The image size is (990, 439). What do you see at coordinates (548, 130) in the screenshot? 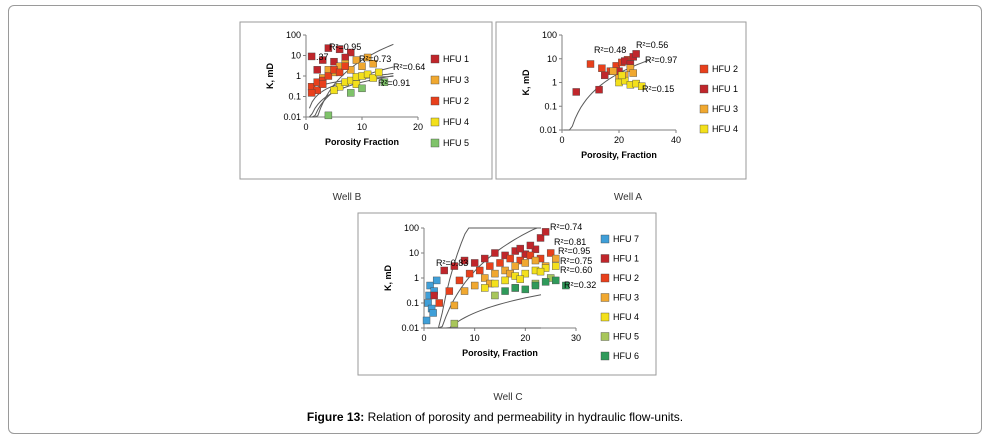
I see `well-a-y-tick-label: 0.01` at bounding box center [548, 130].